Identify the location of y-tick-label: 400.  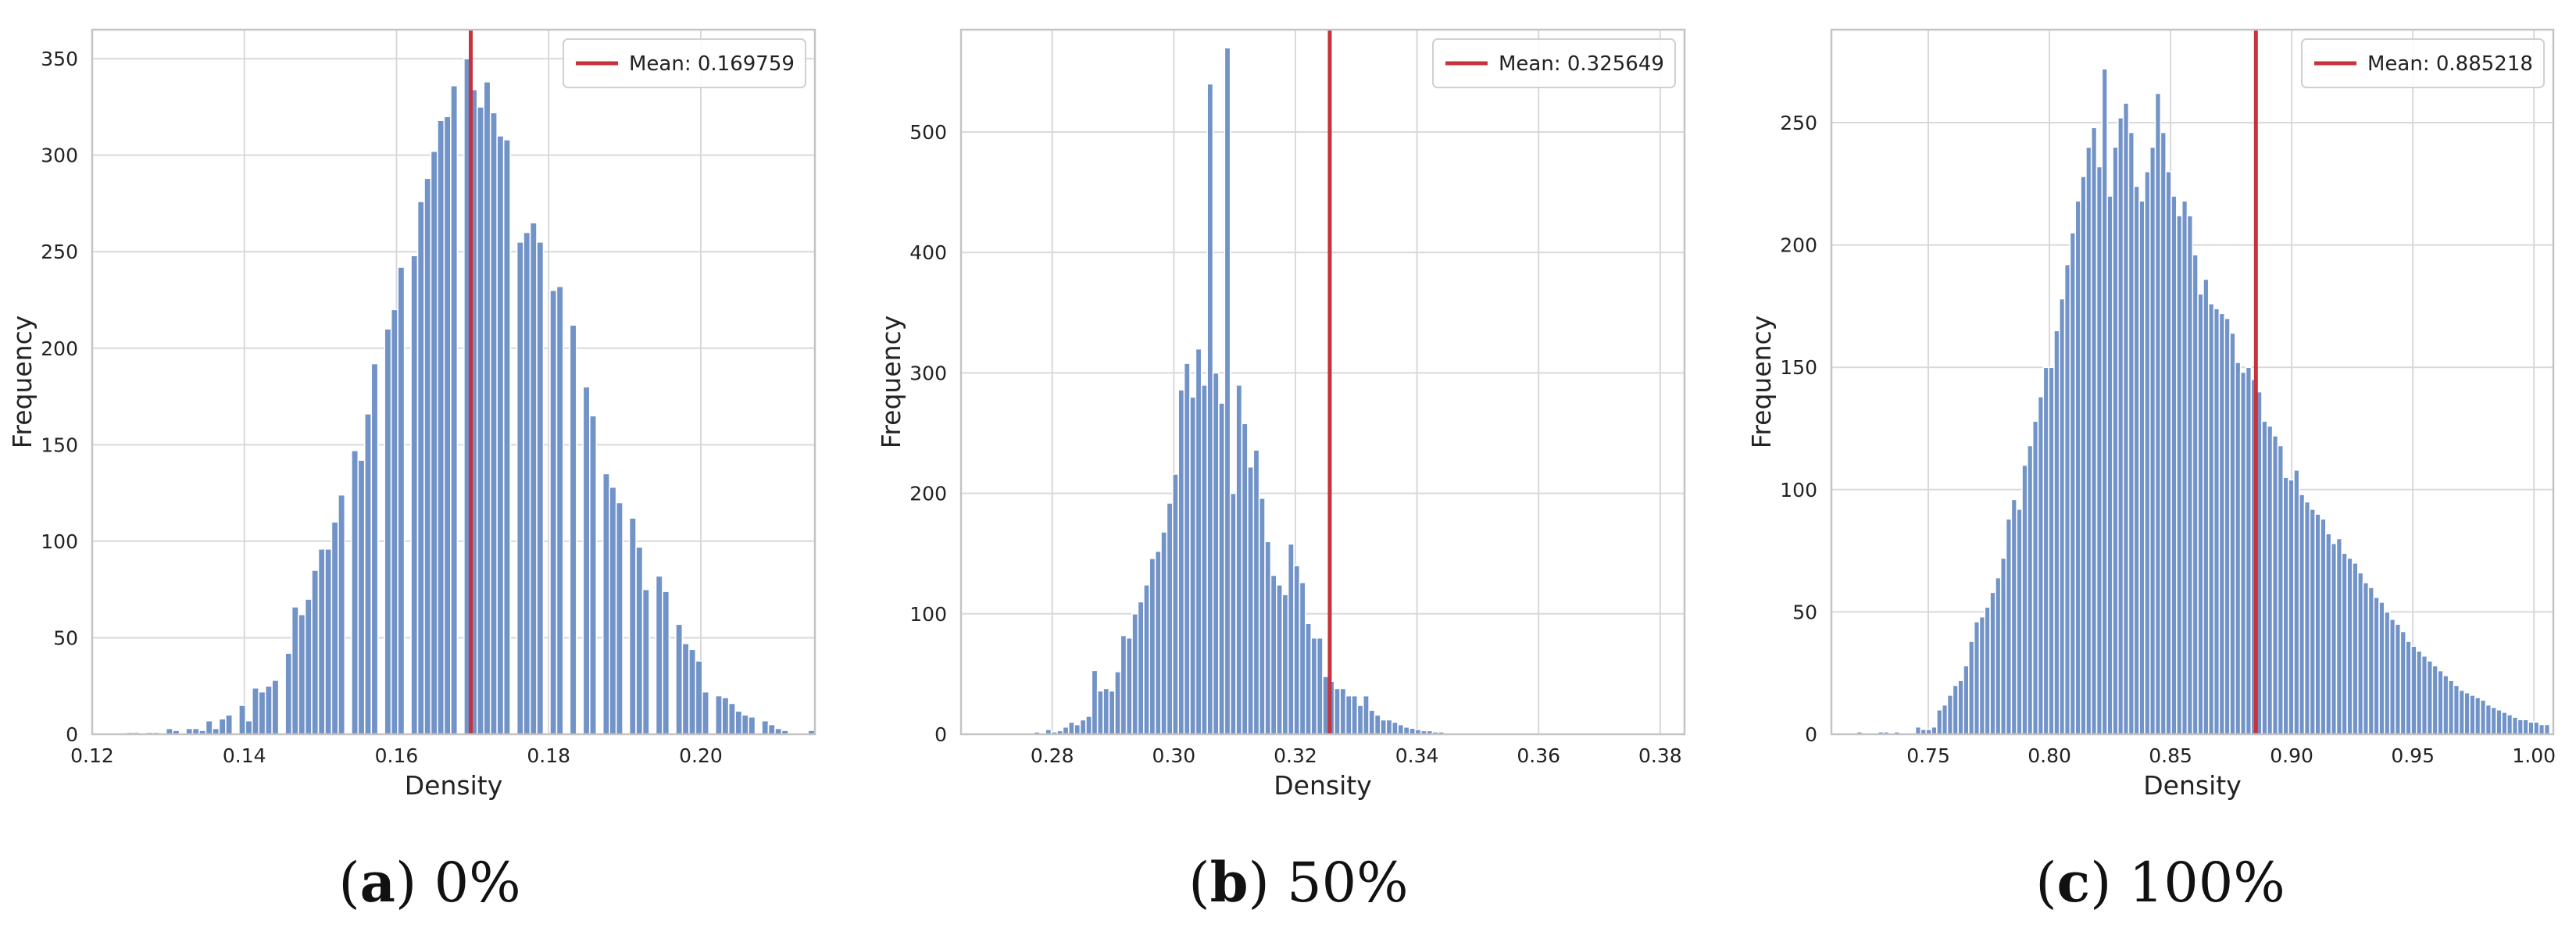
(928, 252).